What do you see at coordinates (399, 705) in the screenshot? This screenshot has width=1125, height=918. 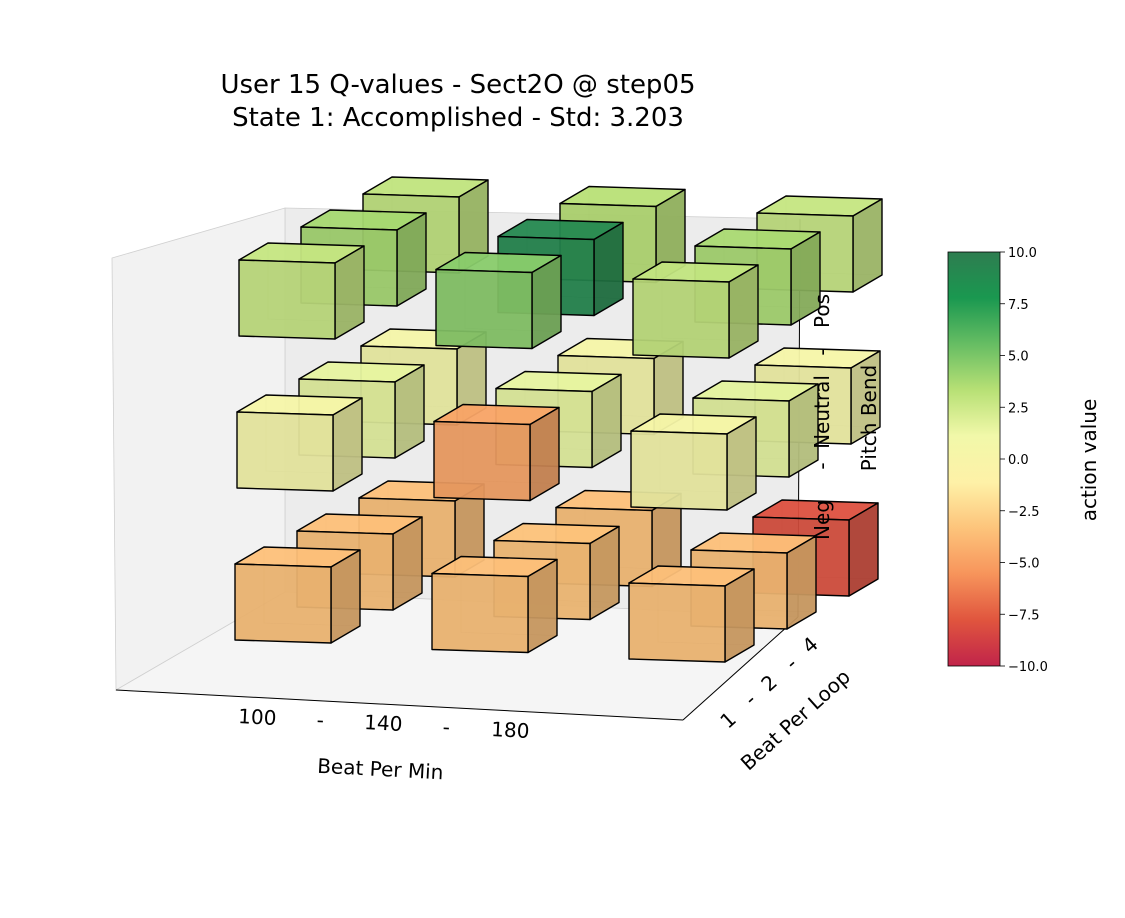 I see `x-axis-line` at bounding box center [399, 705].